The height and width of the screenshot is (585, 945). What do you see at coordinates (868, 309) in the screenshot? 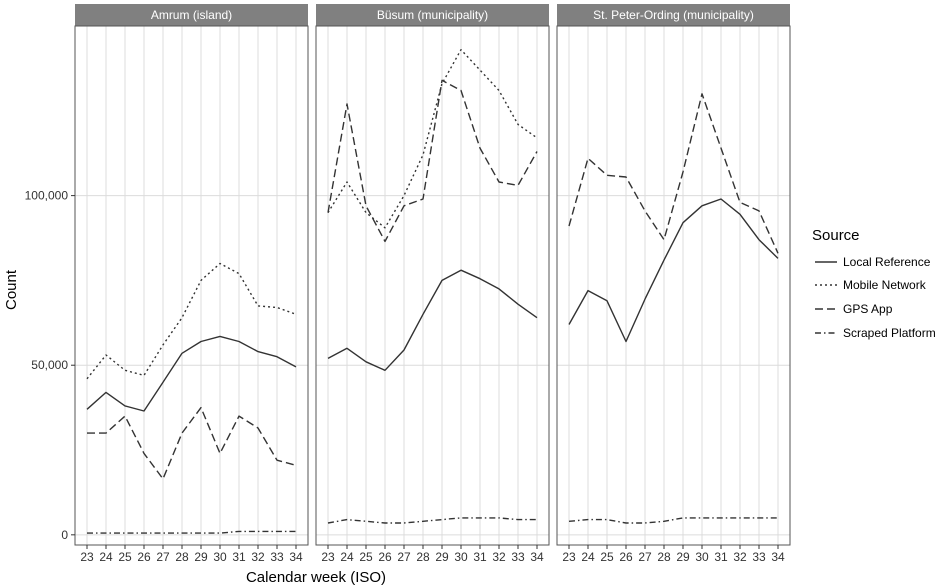
I see `legend-label: GPS App` at bounding box center [868, 309].